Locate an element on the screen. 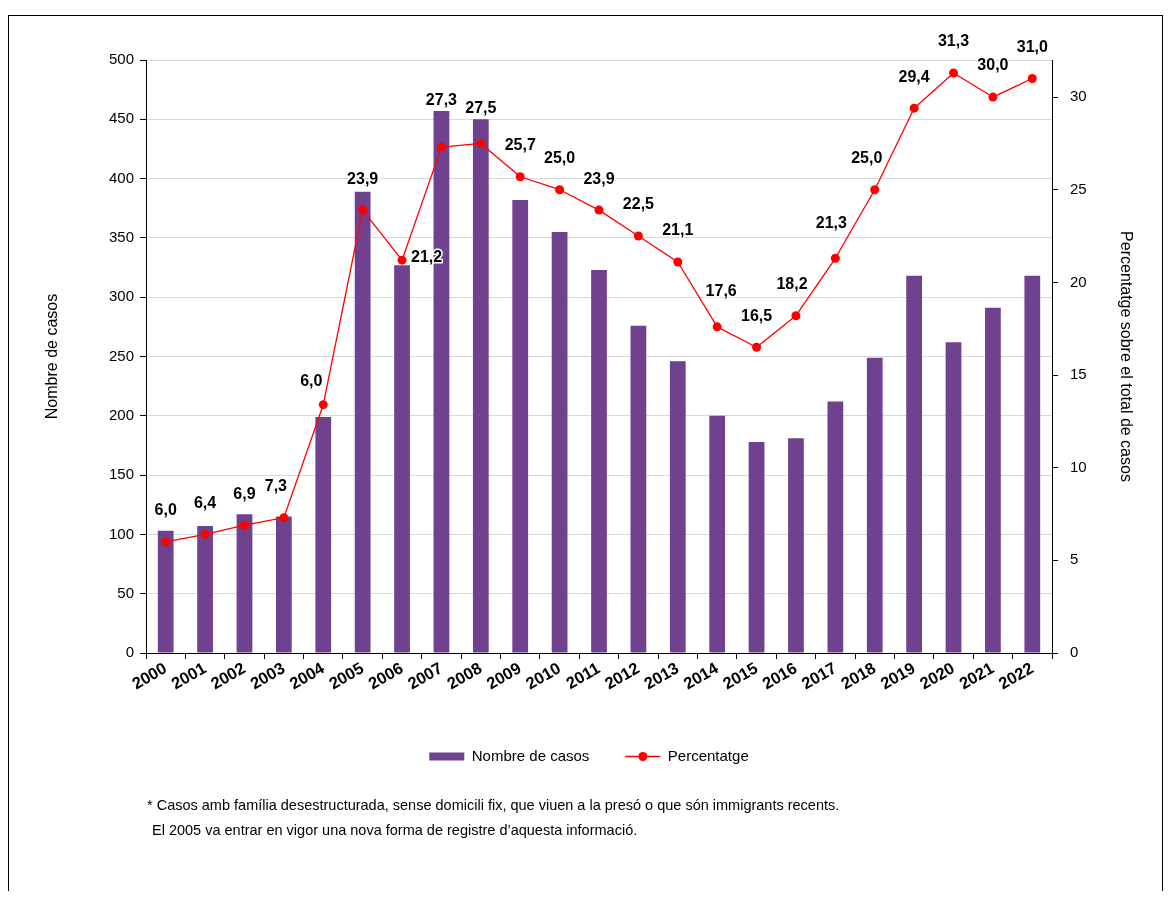  x-tick-label: 2003 is located at coordinates (267, 675).